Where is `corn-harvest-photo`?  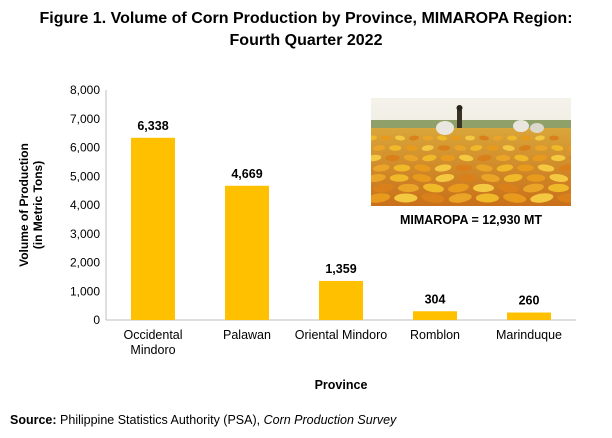
corn-harvest-photo is located at coordinates (471, 152).